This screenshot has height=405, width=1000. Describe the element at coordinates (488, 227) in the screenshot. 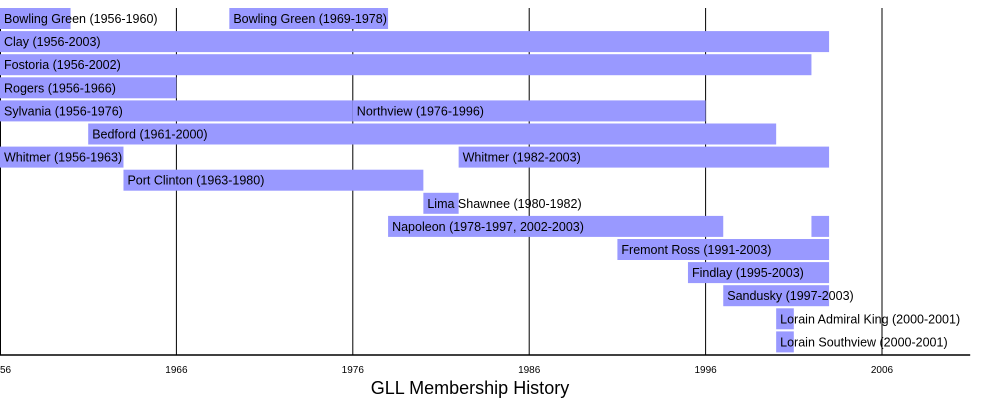

I see `bar-label: Napoleon (1978-1997, 2002-2003)` at that location.